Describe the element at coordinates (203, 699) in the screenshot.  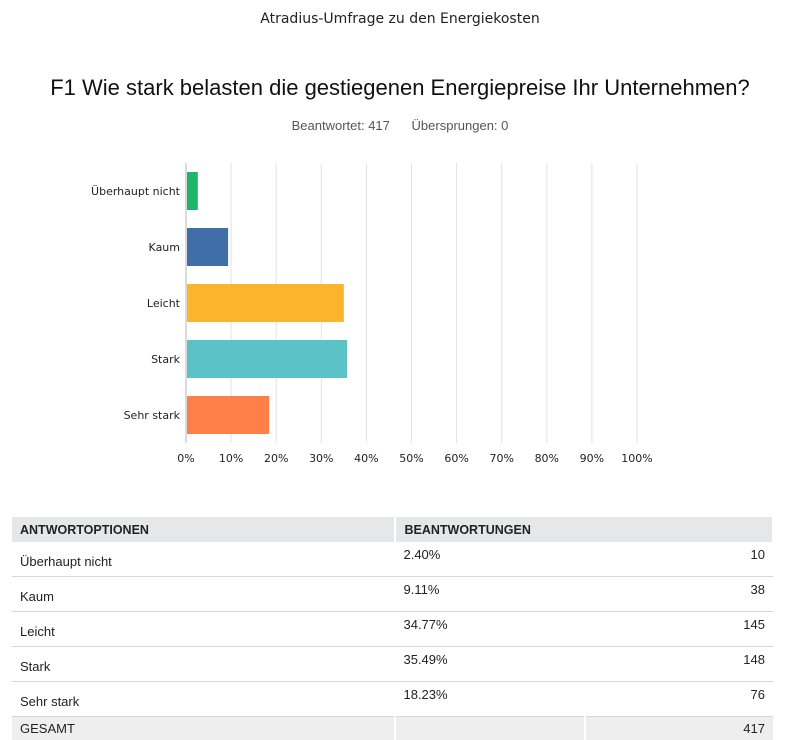
I see `option-cell: Sehr stark` at that location.